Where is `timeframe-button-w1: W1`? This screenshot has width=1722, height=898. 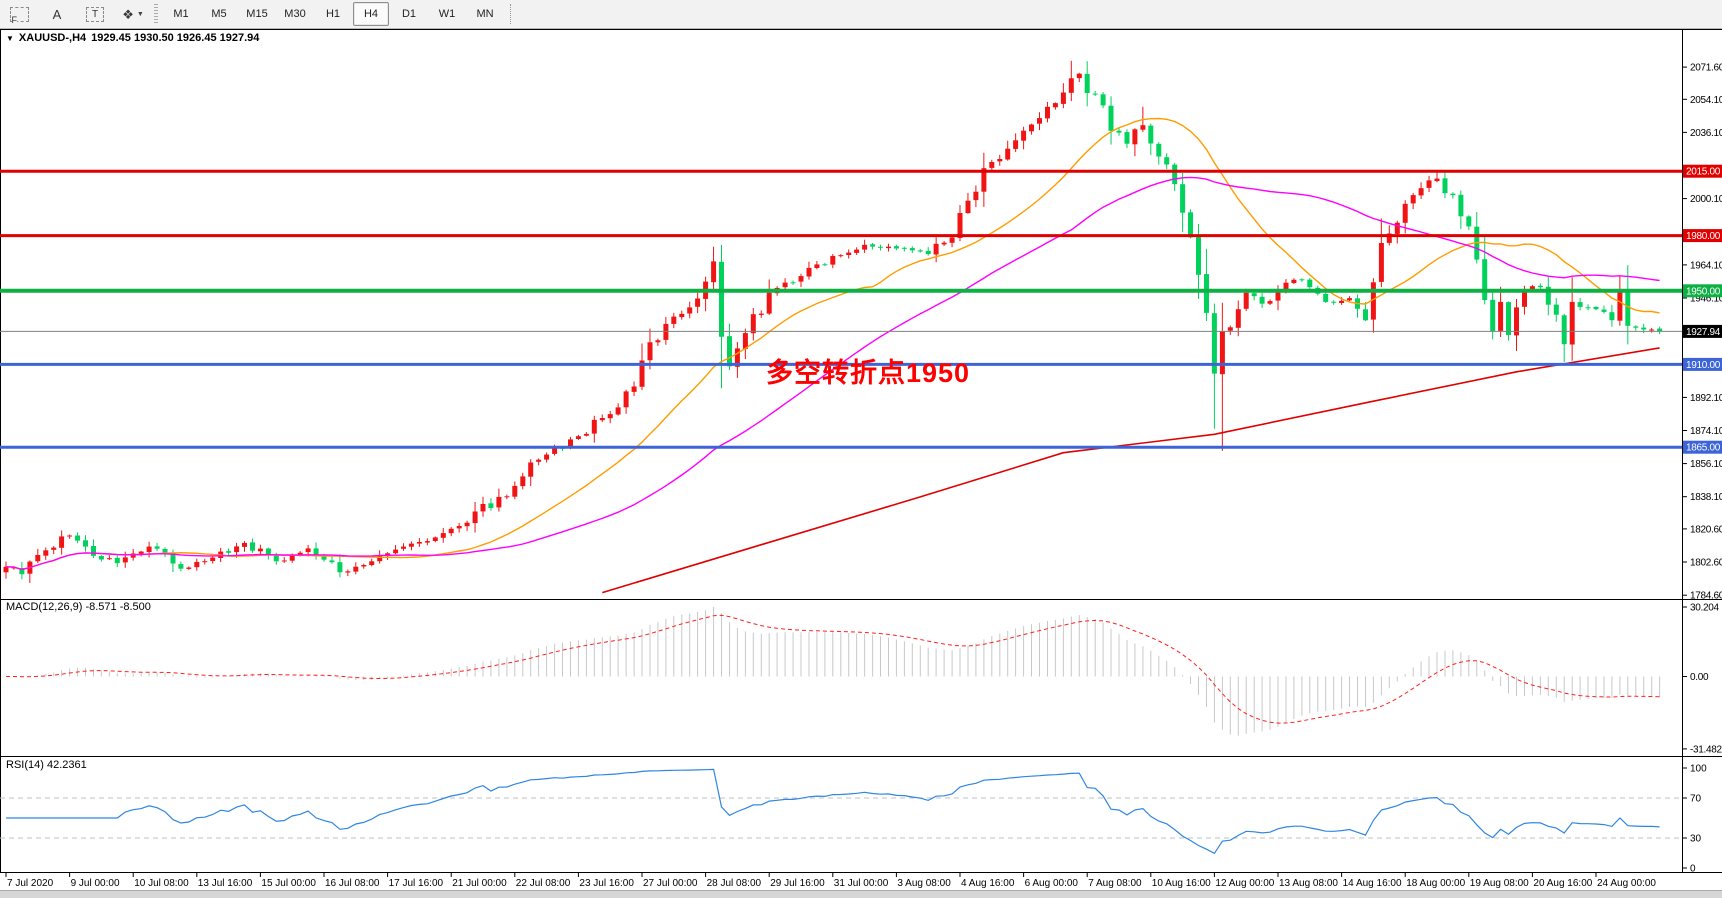 timeframe-button-w1: W1 is located at coordinates (447, 14).